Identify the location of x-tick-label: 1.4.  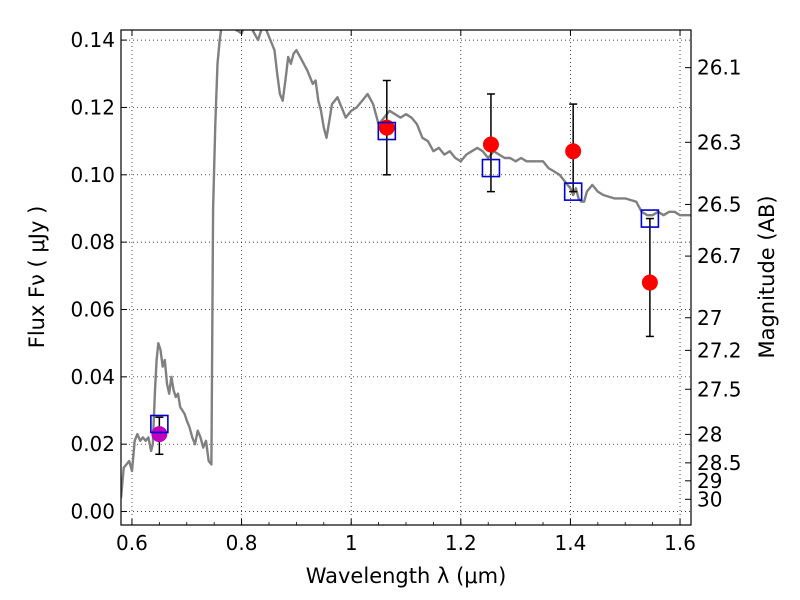
(571, 543).